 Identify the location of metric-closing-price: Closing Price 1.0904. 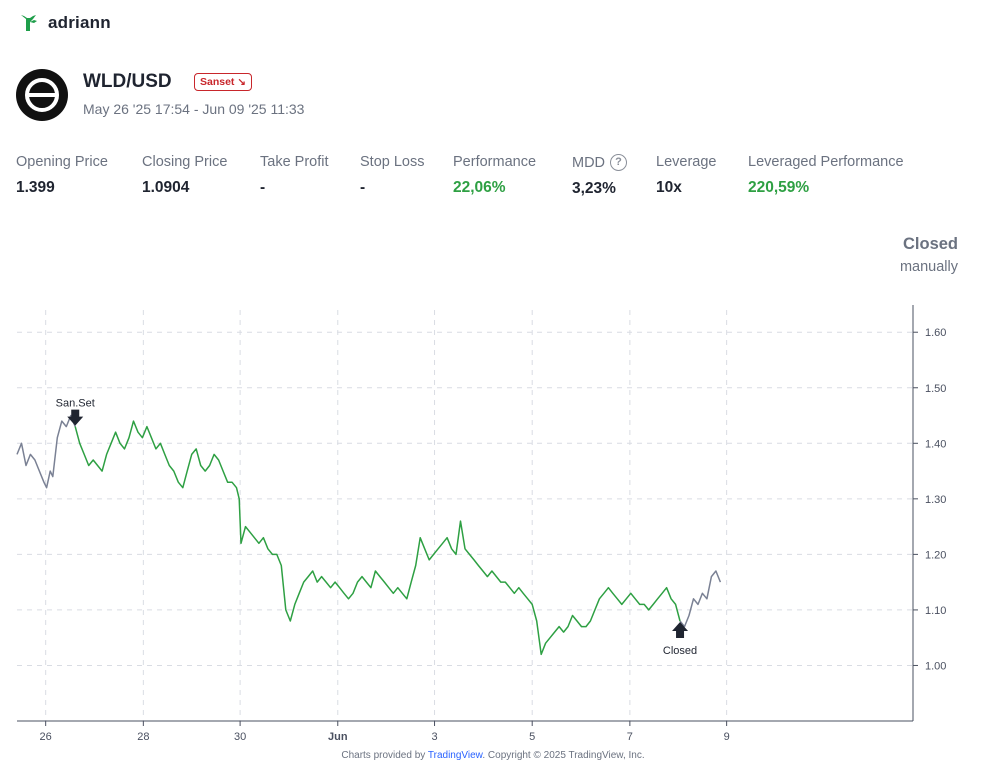
(184, 175).